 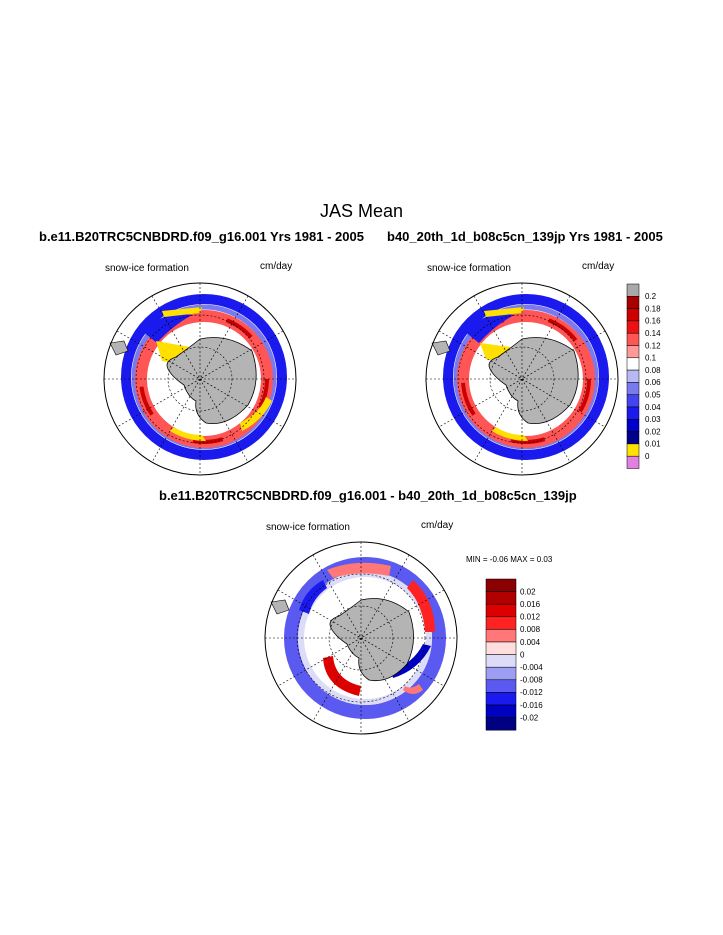 What do you see at coordinates (371, 640) in the screenshot?
I see `diff-antarctica-shape` at bounding box center [371, 640].